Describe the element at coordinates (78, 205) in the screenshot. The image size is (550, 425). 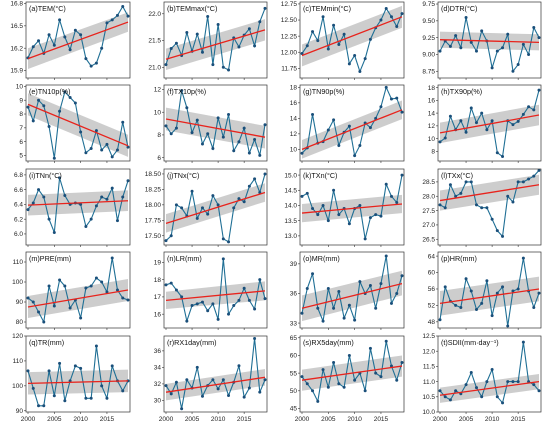
I see `series-line` at that location.